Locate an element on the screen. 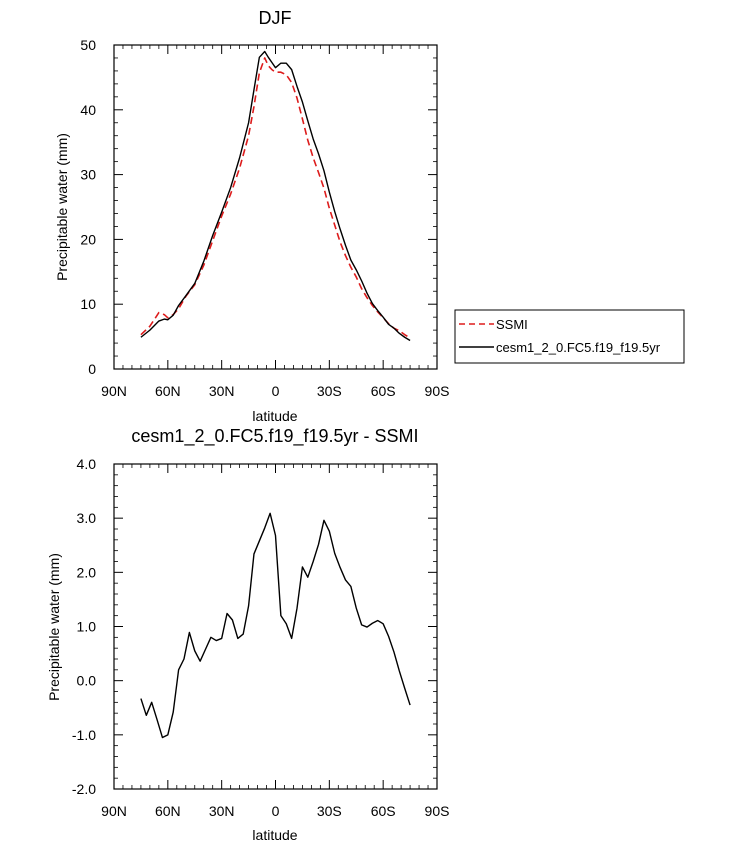  y-tick-label: 50 is located at coordinates (88, 45).